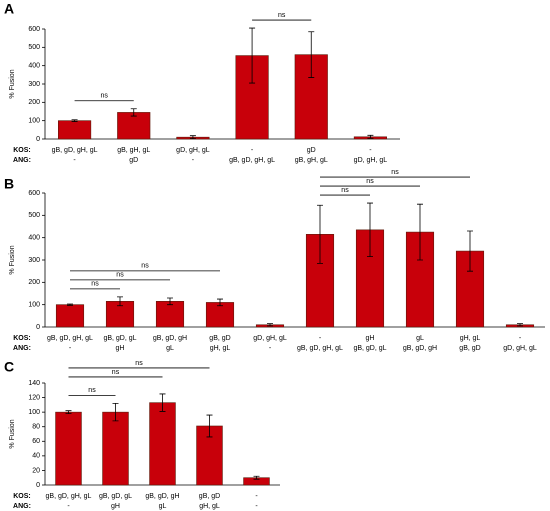 This screenshot has height=511, width=550. I want to click on y-tick-label: 80, so click(36, 427).